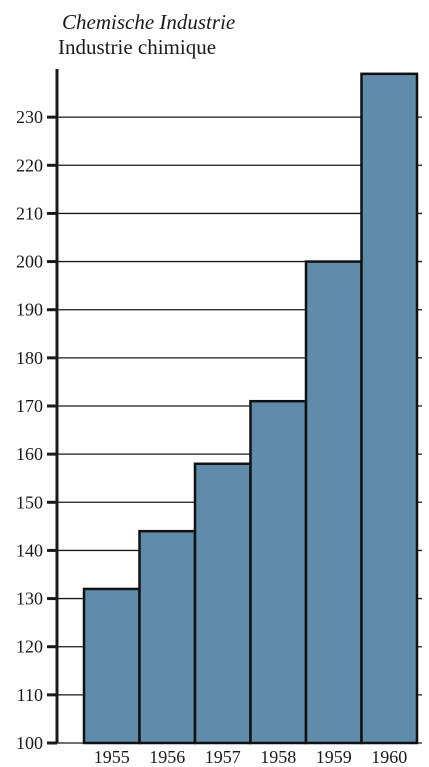  I want to click on y-tick-label: 210, so click(29, 213).